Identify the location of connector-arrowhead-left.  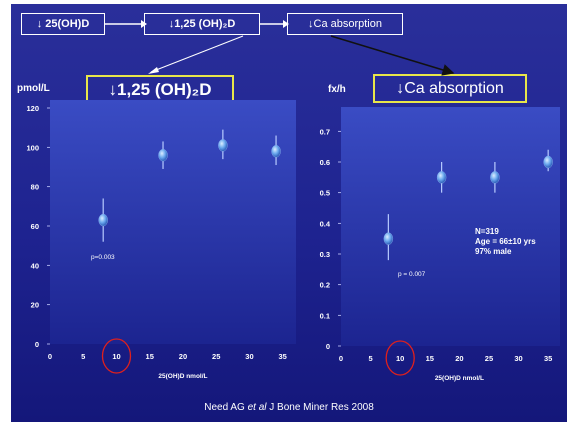
(153, 70).